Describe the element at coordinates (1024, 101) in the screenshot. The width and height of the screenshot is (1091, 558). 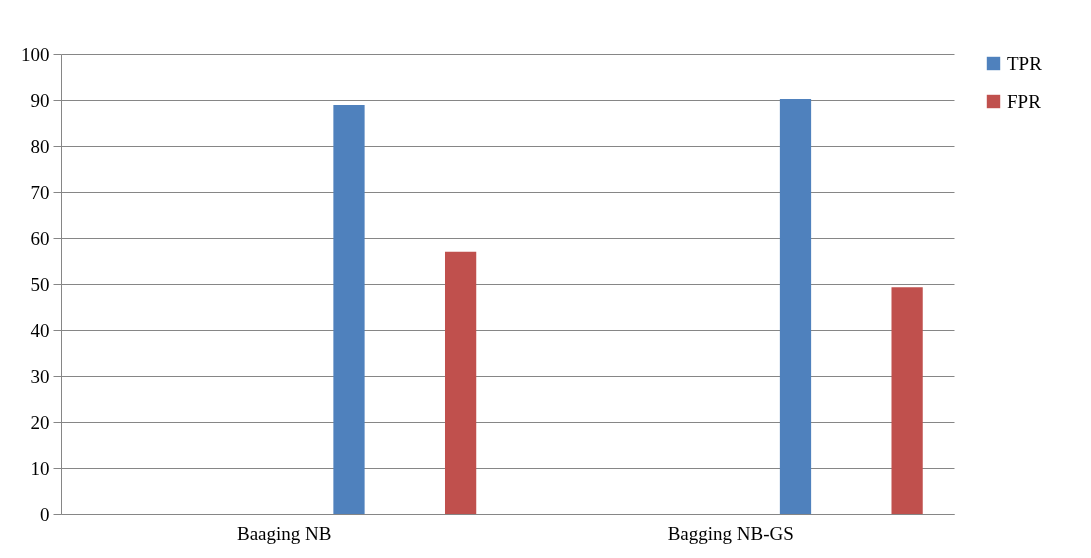
I see `legend-label: FPR` at that location.